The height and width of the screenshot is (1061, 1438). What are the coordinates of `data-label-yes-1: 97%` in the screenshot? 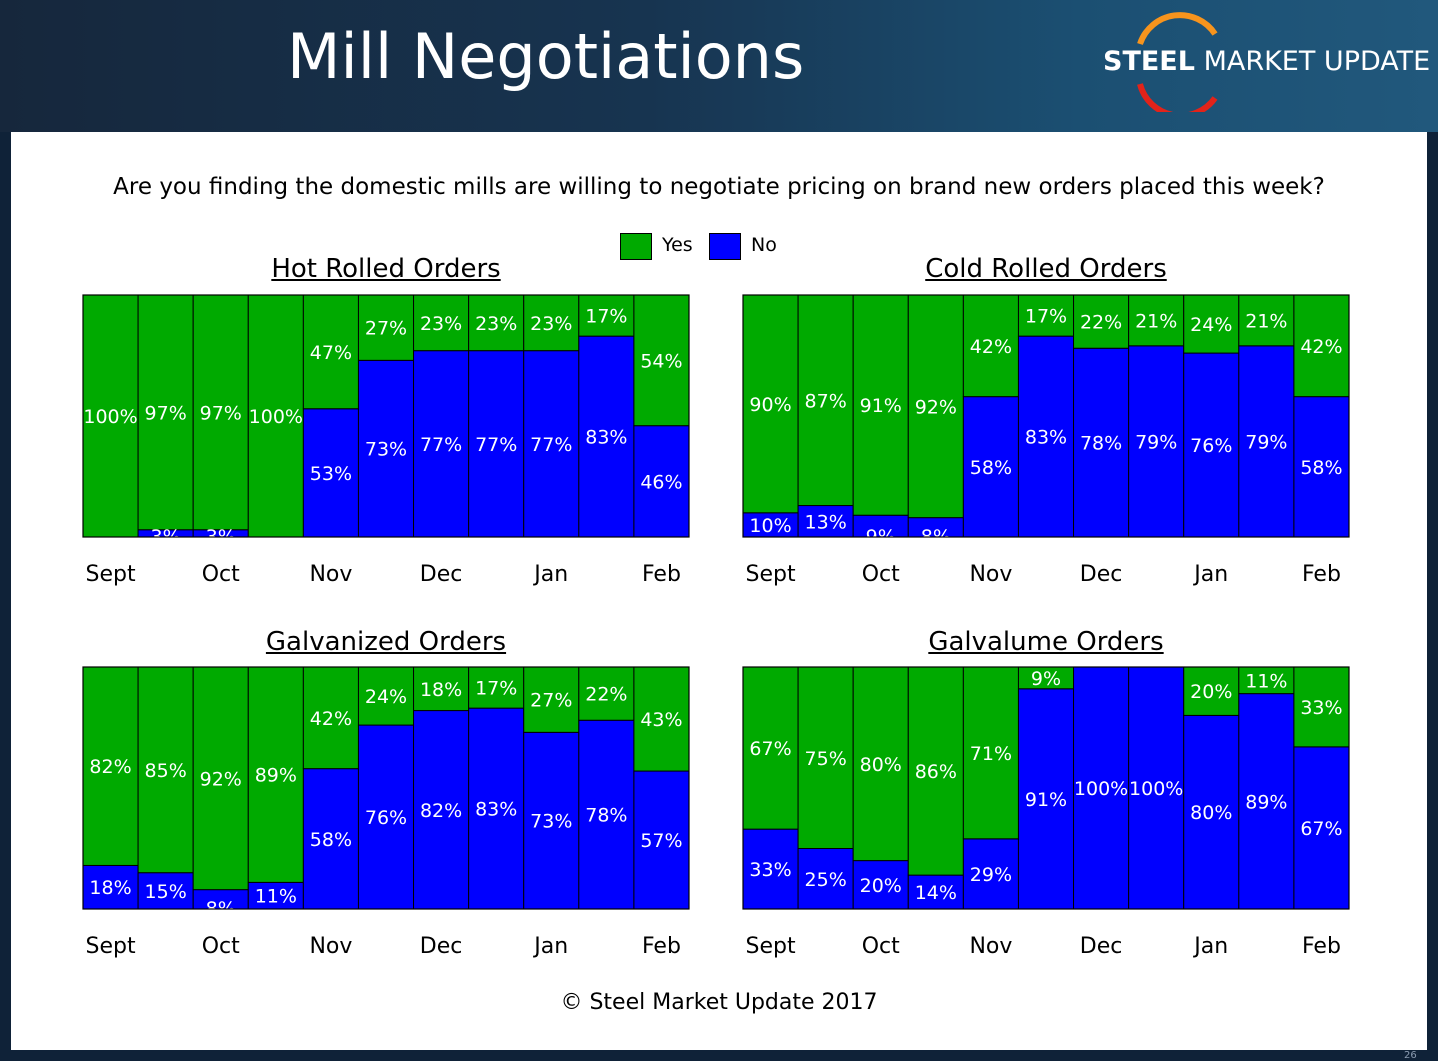 It's located at (166, 413).